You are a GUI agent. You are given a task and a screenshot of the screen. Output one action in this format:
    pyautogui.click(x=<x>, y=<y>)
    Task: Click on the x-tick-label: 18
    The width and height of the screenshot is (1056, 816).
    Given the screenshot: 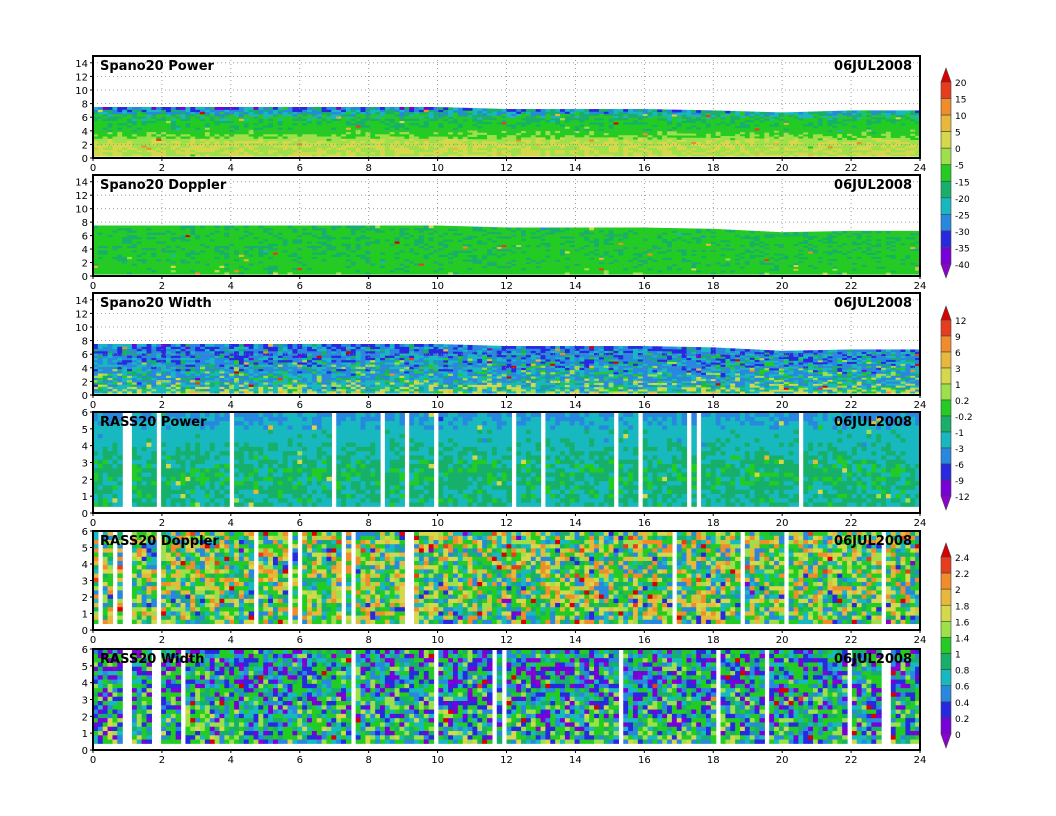 What is the action you would take?
    pyautogui.click(x=713, y=168)
    